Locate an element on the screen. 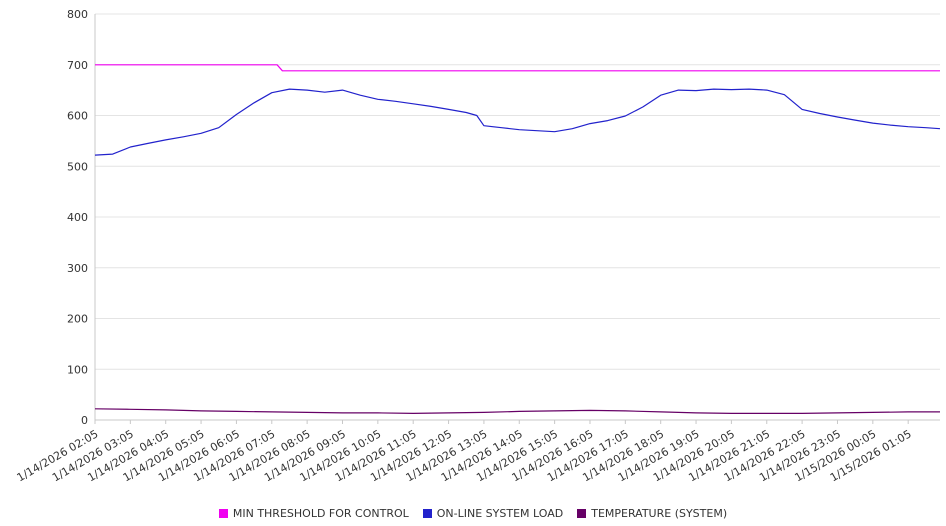  y-axis-tick-label: 300 is located at coordinates (77, 268).